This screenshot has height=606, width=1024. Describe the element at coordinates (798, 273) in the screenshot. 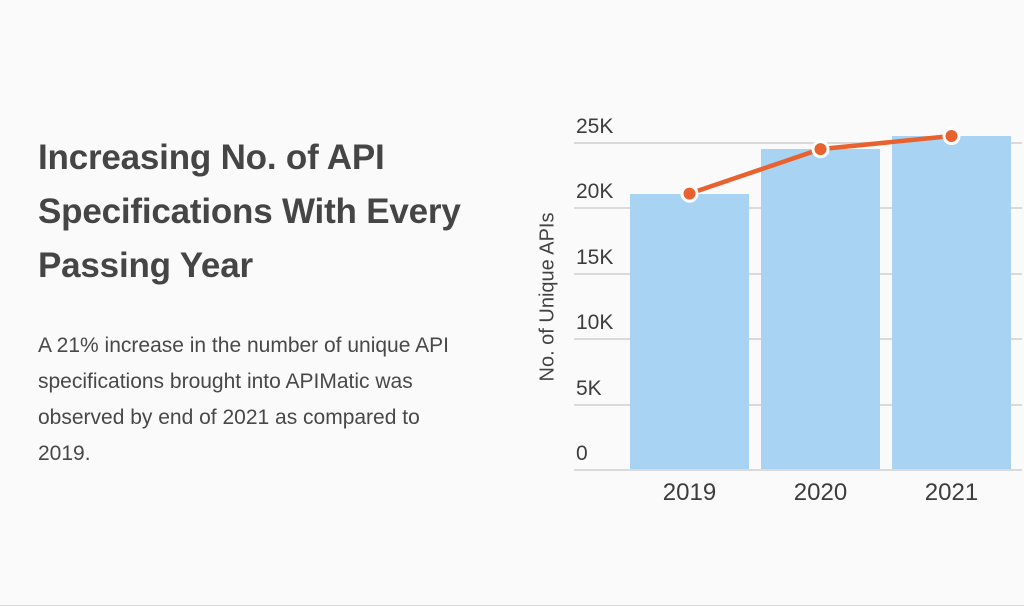

I see `gridline-15K` at that location.